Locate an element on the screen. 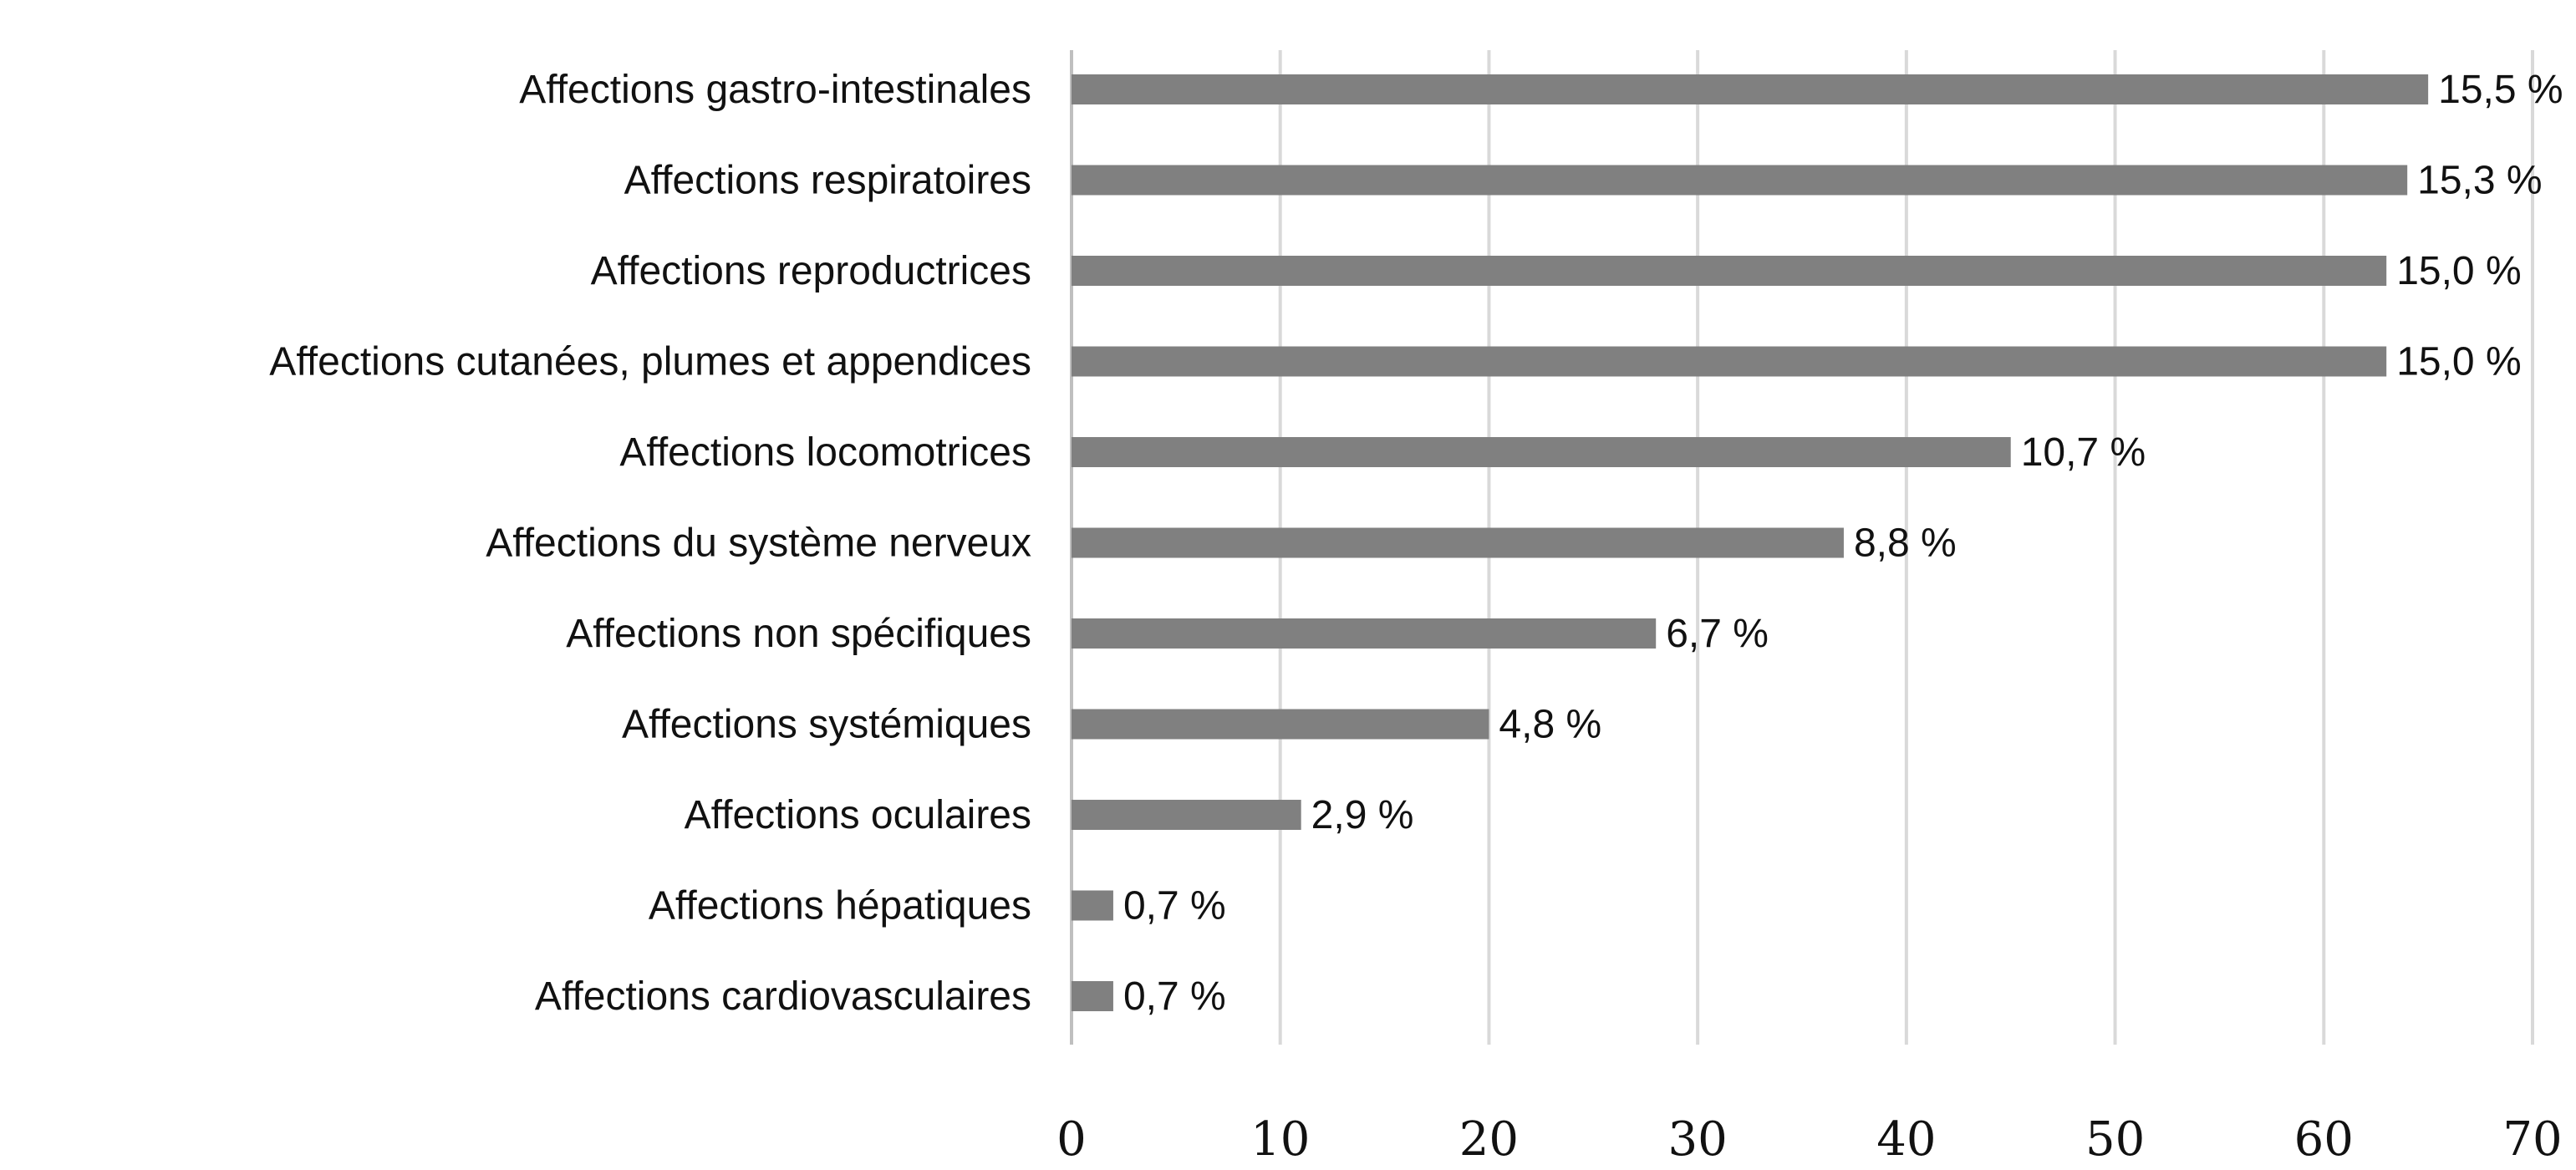 This screenshot has height=1170, width=2576. category-label: Affections cardiovasculaires is located at coordinates (783, 996).